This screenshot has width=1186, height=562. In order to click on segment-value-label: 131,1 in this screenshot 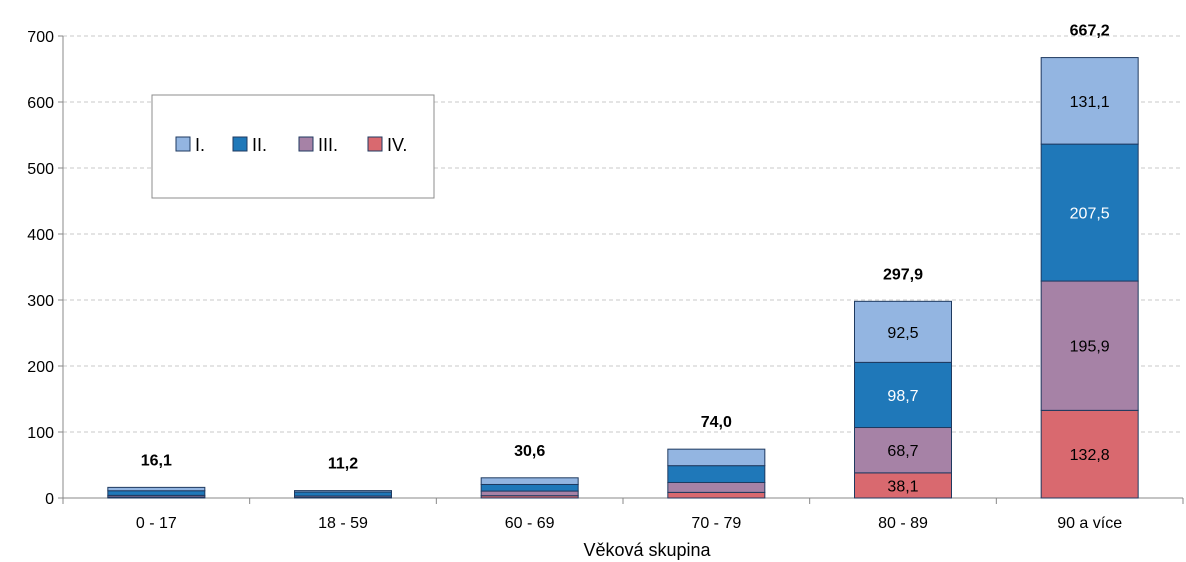, I will do `click(1090, 102)`.